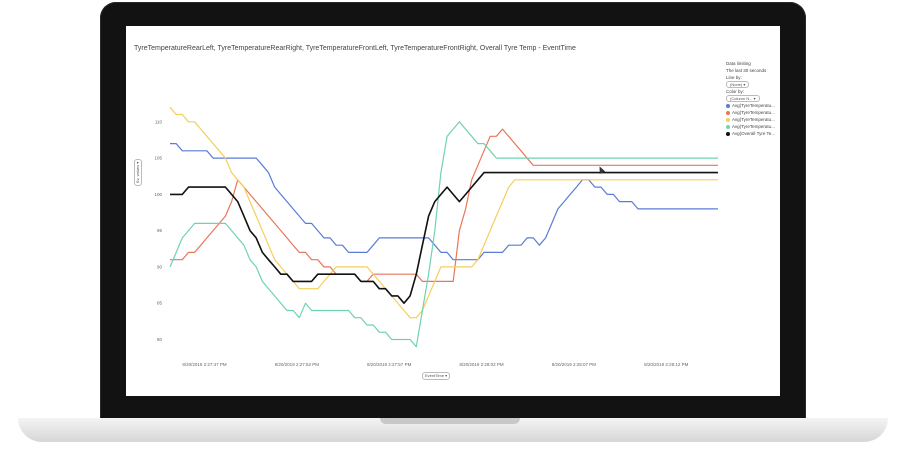 Image resolution: width=900 pixels, height=452 pixels. Describe the element at coordinates (160, 303) in the screenshot. I see `y-tick-label: 85` at that location.